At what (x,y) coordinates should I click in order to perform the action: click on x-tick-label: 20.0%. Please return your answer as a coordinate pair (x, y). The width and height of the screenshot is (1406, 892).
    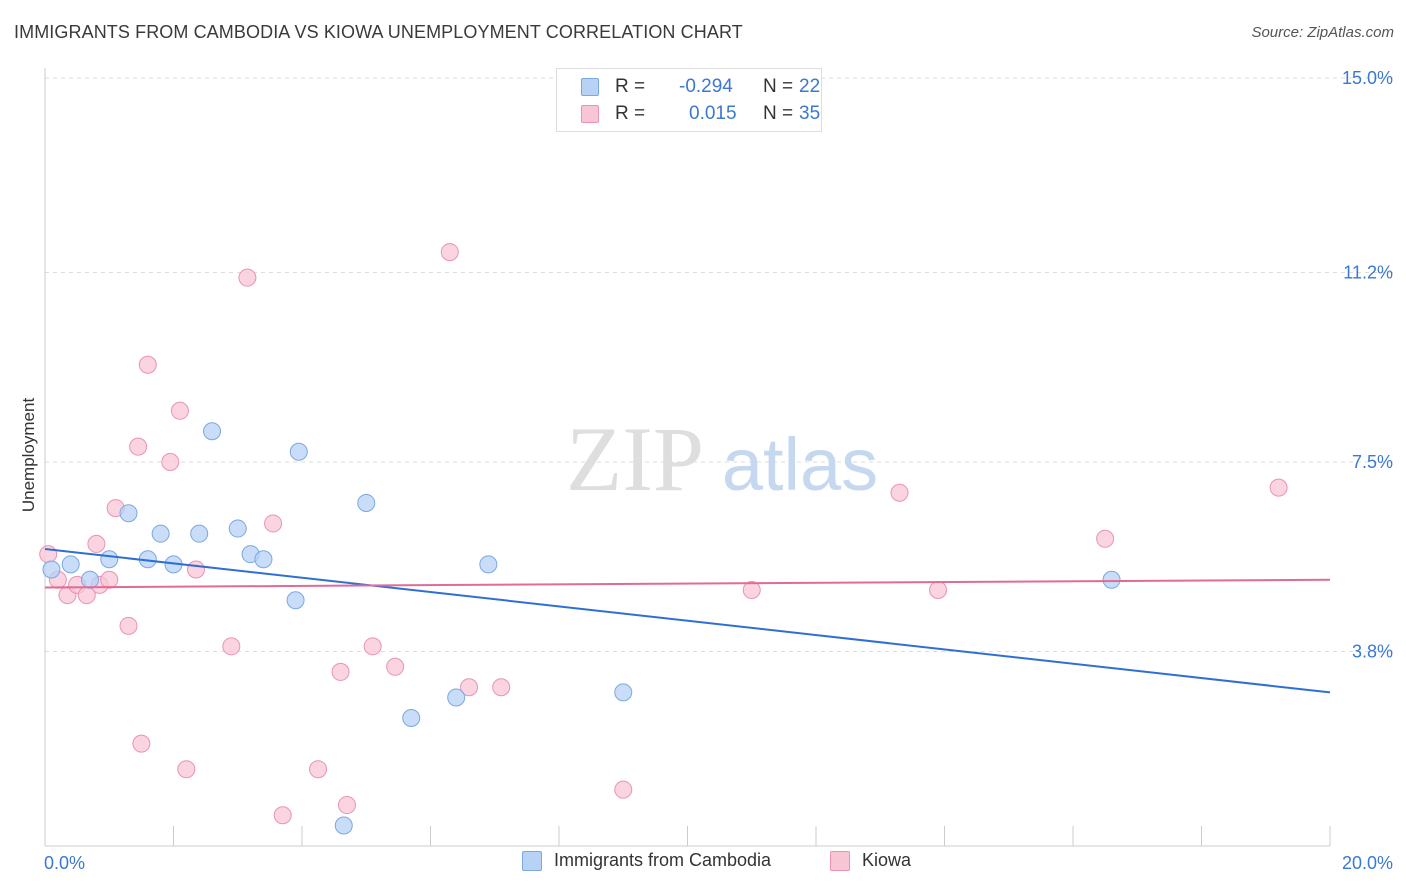
    Looking at the image, I should click on (1367, 863).